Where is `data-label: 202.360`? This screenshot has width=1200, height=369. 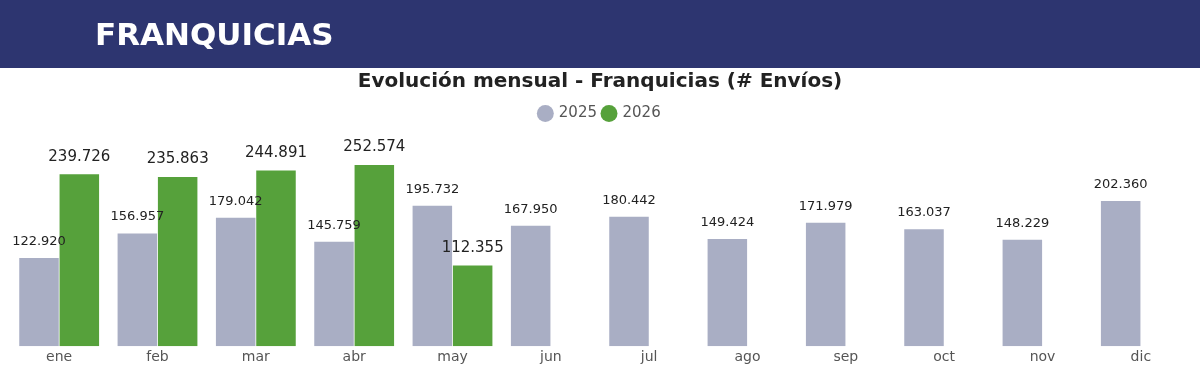
data-label: 202.360 is located at coordinates (1120, 183).